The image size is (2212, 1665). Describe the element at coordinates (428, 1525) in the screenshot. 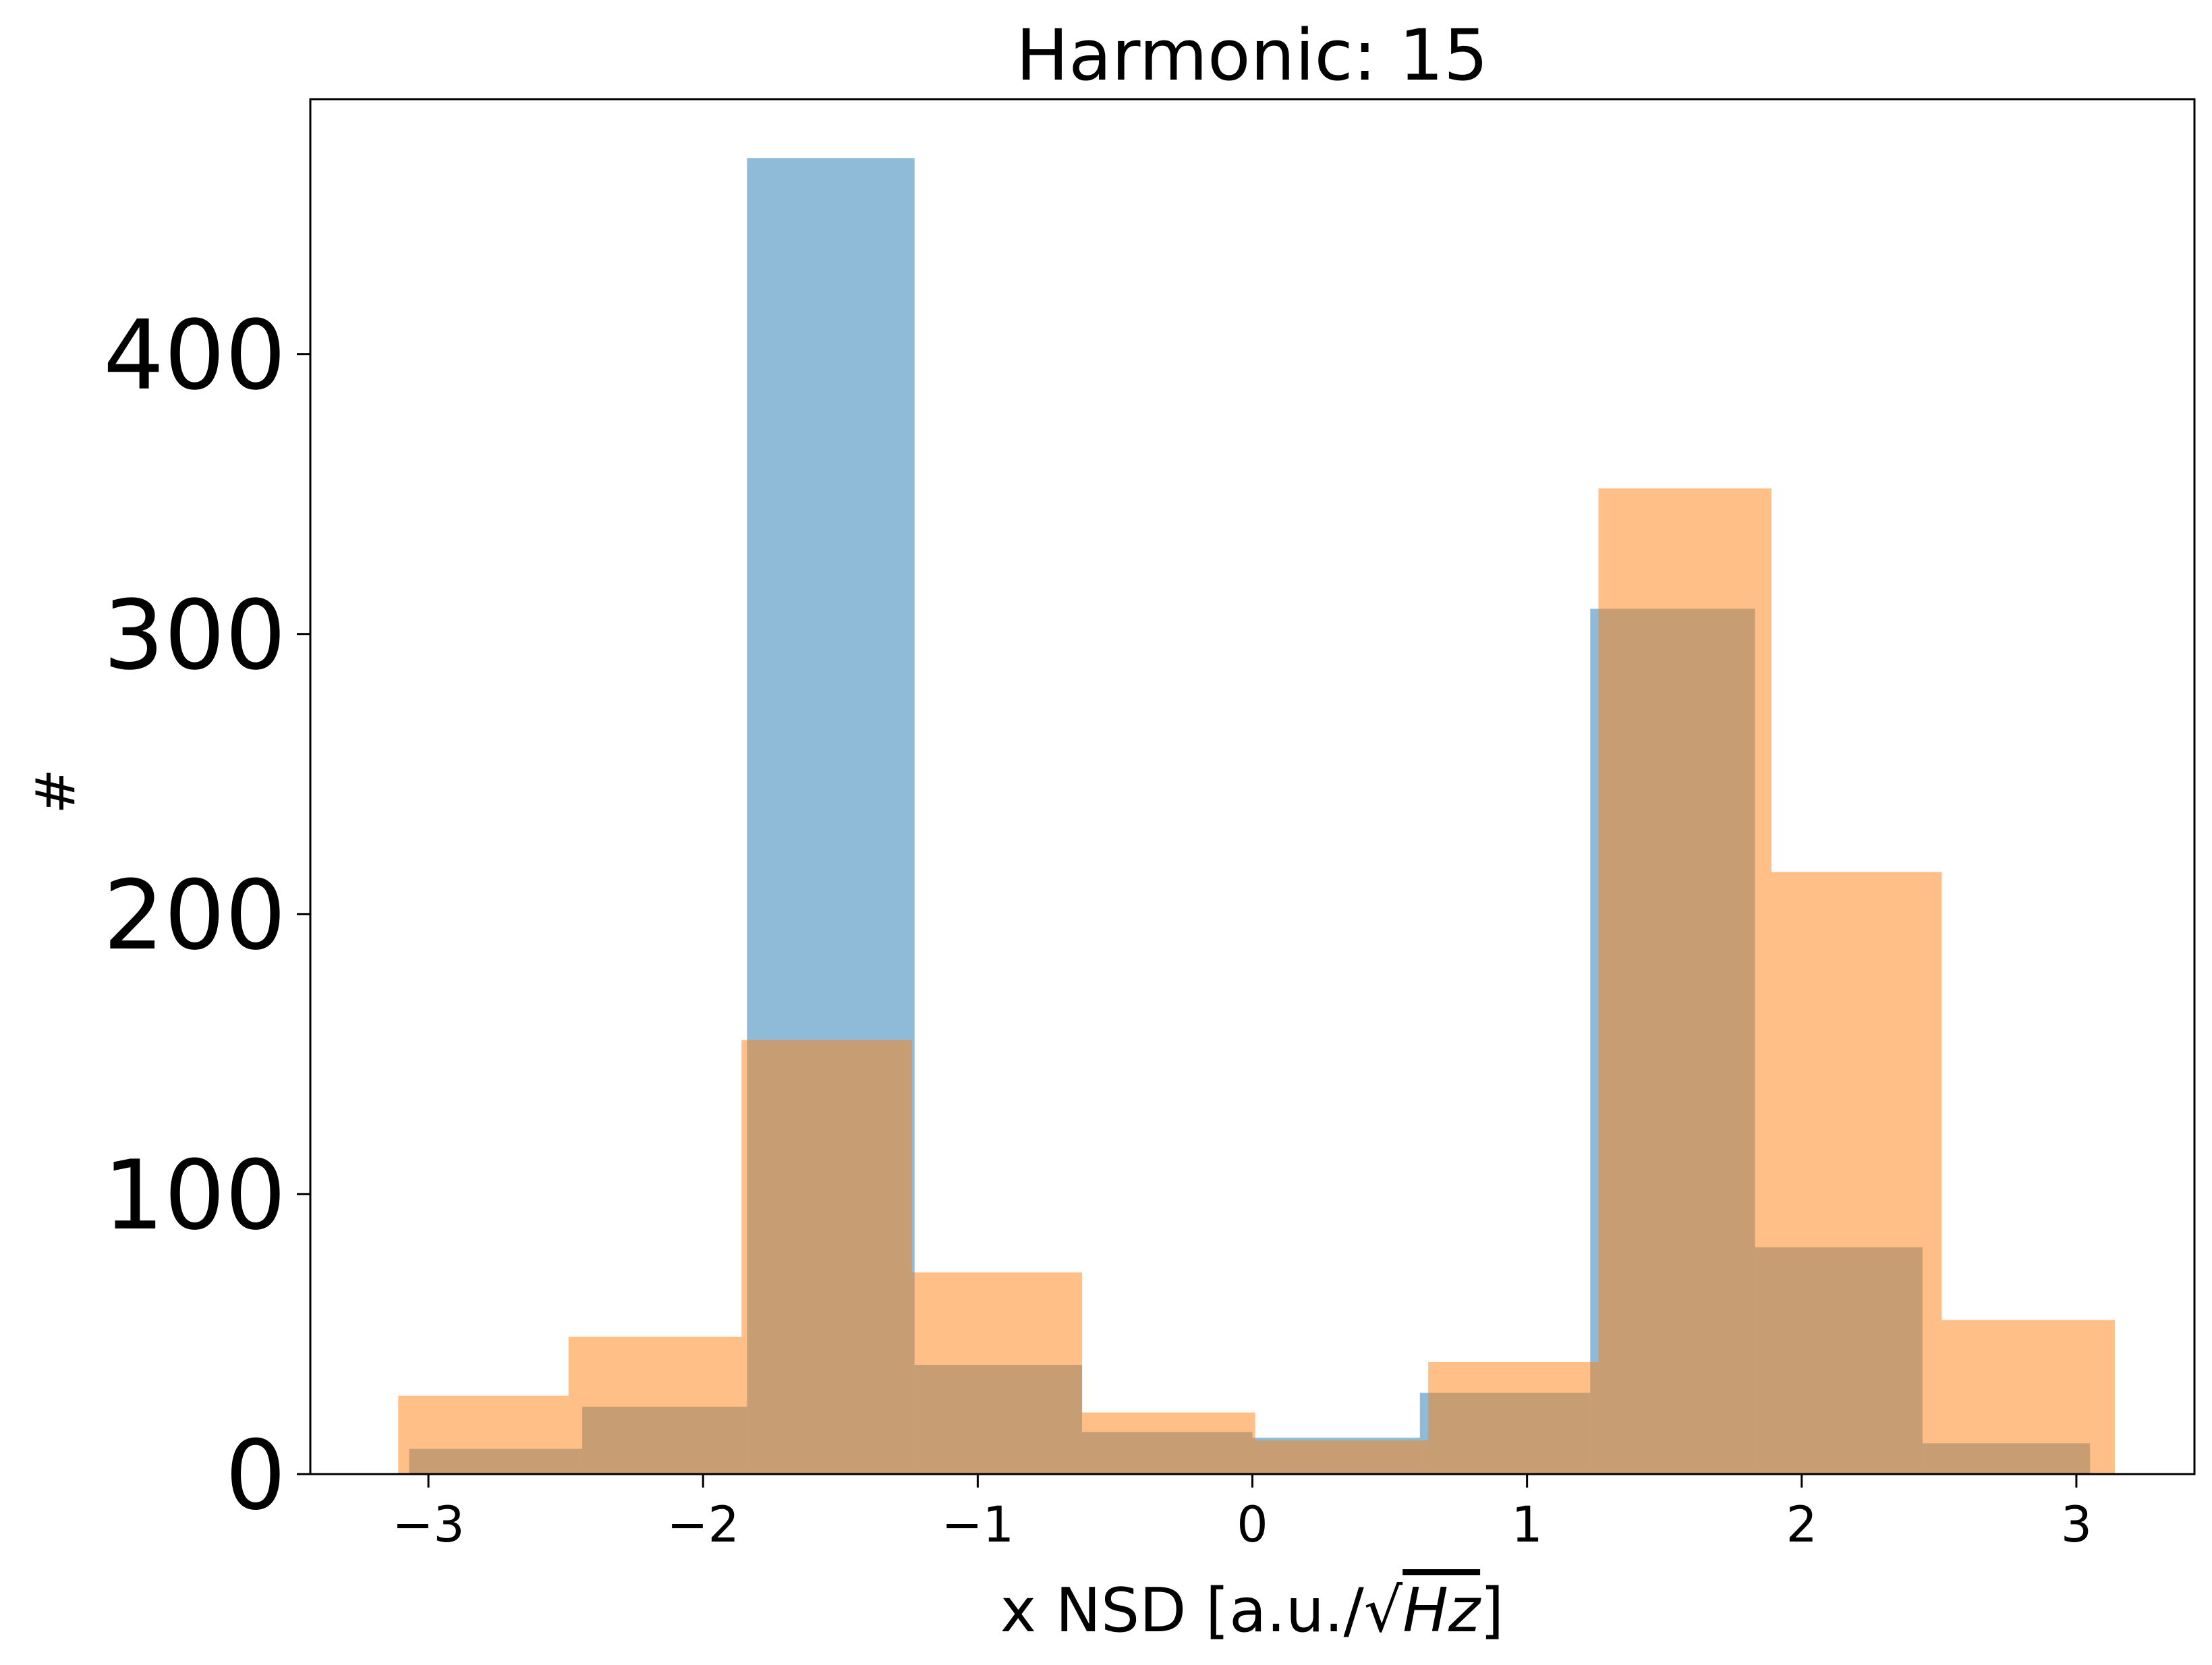

I see `x-tick-label: −3` at that location.